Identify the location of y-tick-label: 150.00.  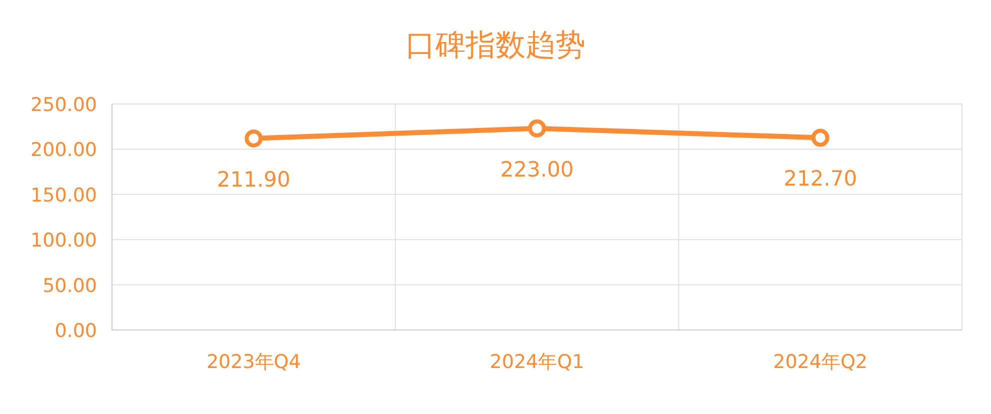
(63, 195).